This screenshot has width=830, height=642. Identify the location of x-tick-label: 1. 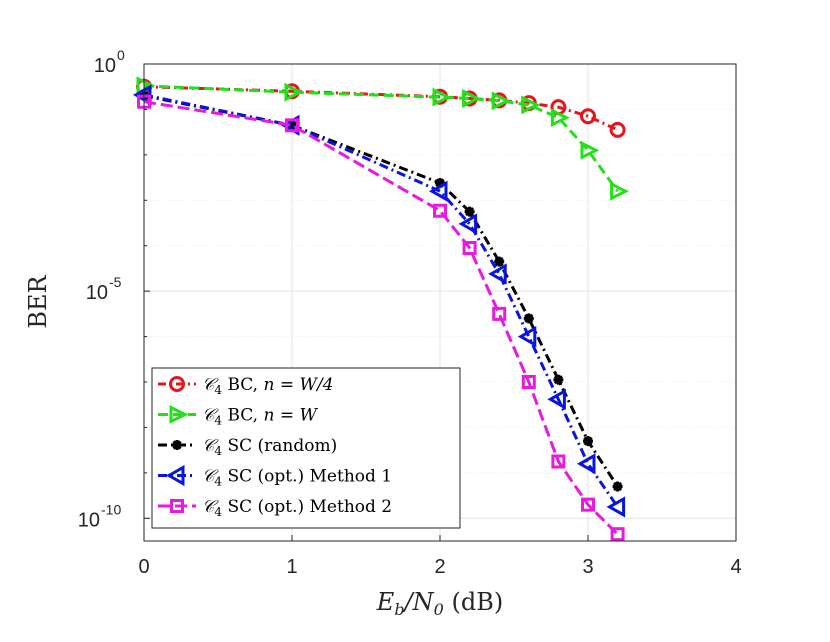
(291, 567).